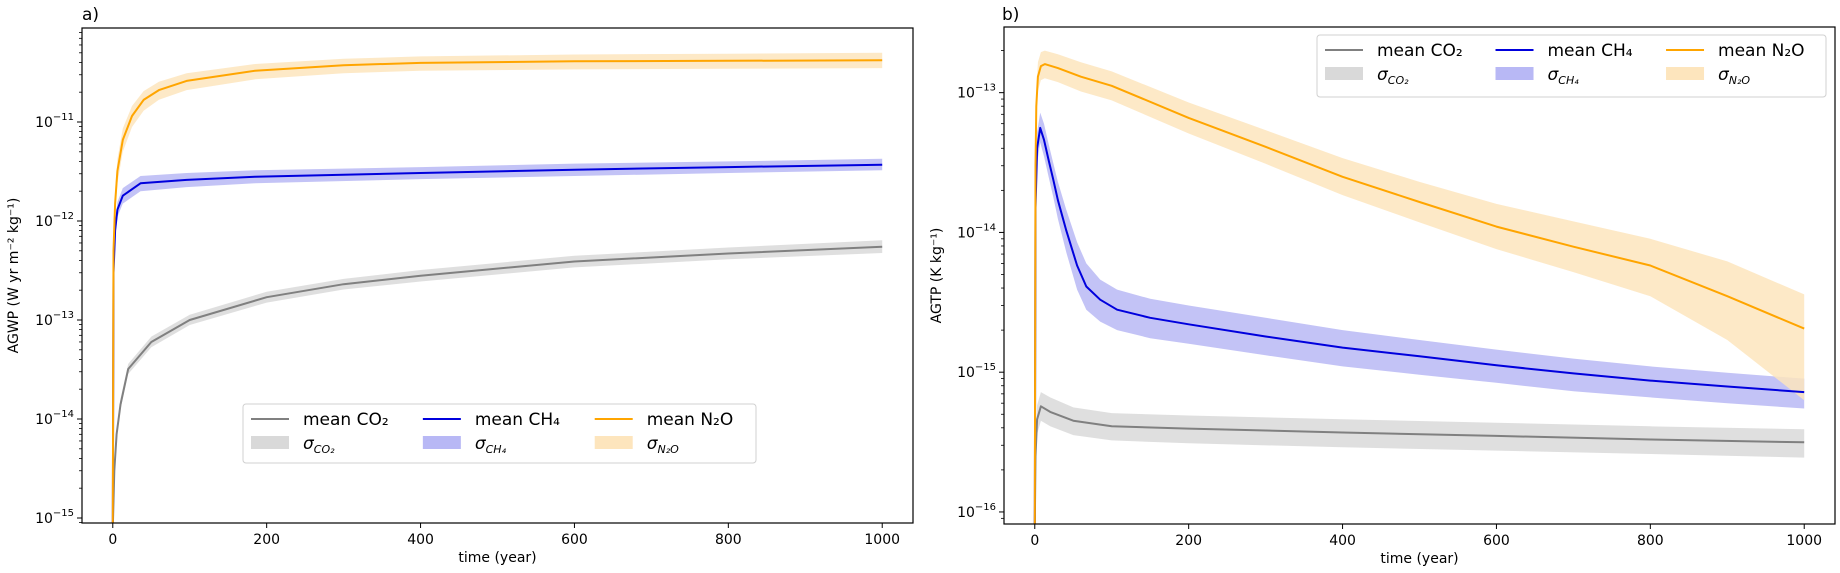 This screenshot has height=573, width=1840. Describe the element at coordinates (1010, 15) in the screenshot. I see `panel-label-b: b)` at that location.